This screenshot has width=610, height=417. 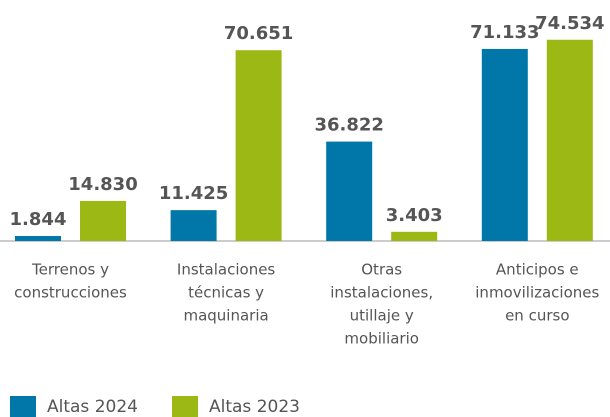 I want to click on x-tick-label: inmovilizaciones, so click(x=537, y=293).